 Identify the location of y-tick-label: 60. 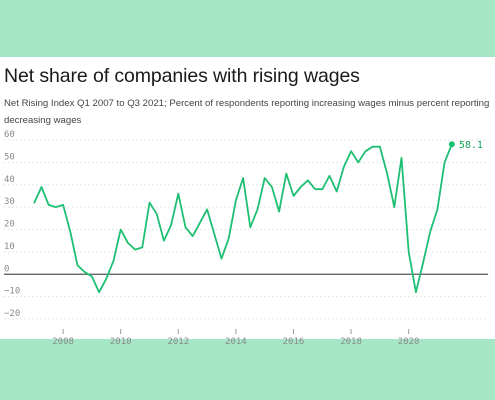
(9, 135).